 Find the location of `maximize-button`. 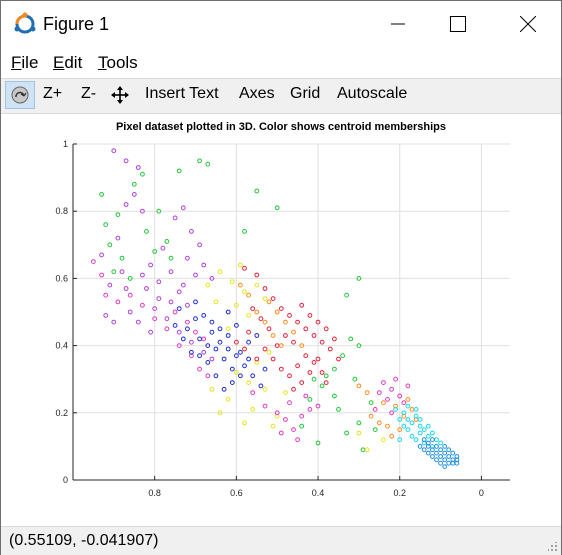

maximize-button is located at coordinates (458, 24).